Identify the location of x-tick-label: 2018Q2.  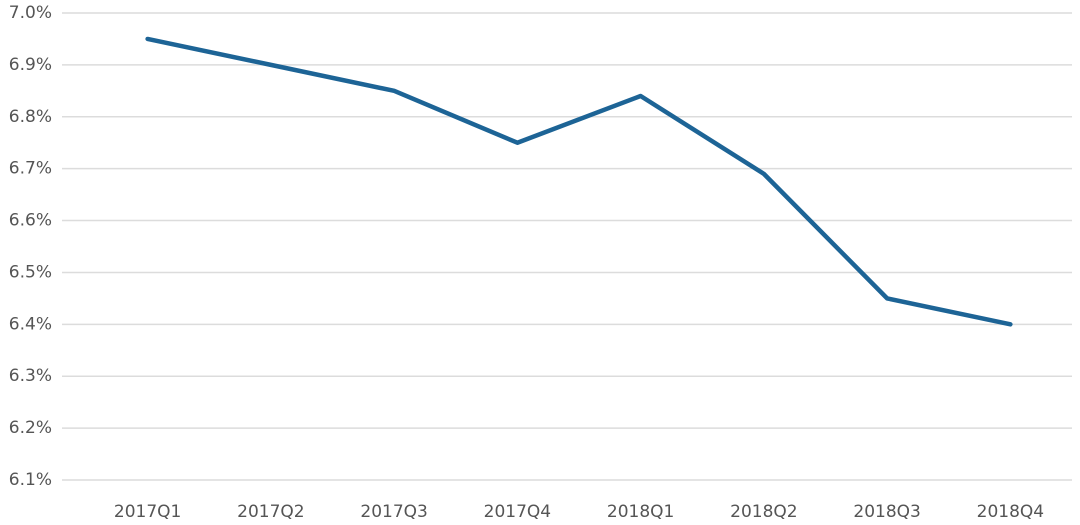
(763, 512).